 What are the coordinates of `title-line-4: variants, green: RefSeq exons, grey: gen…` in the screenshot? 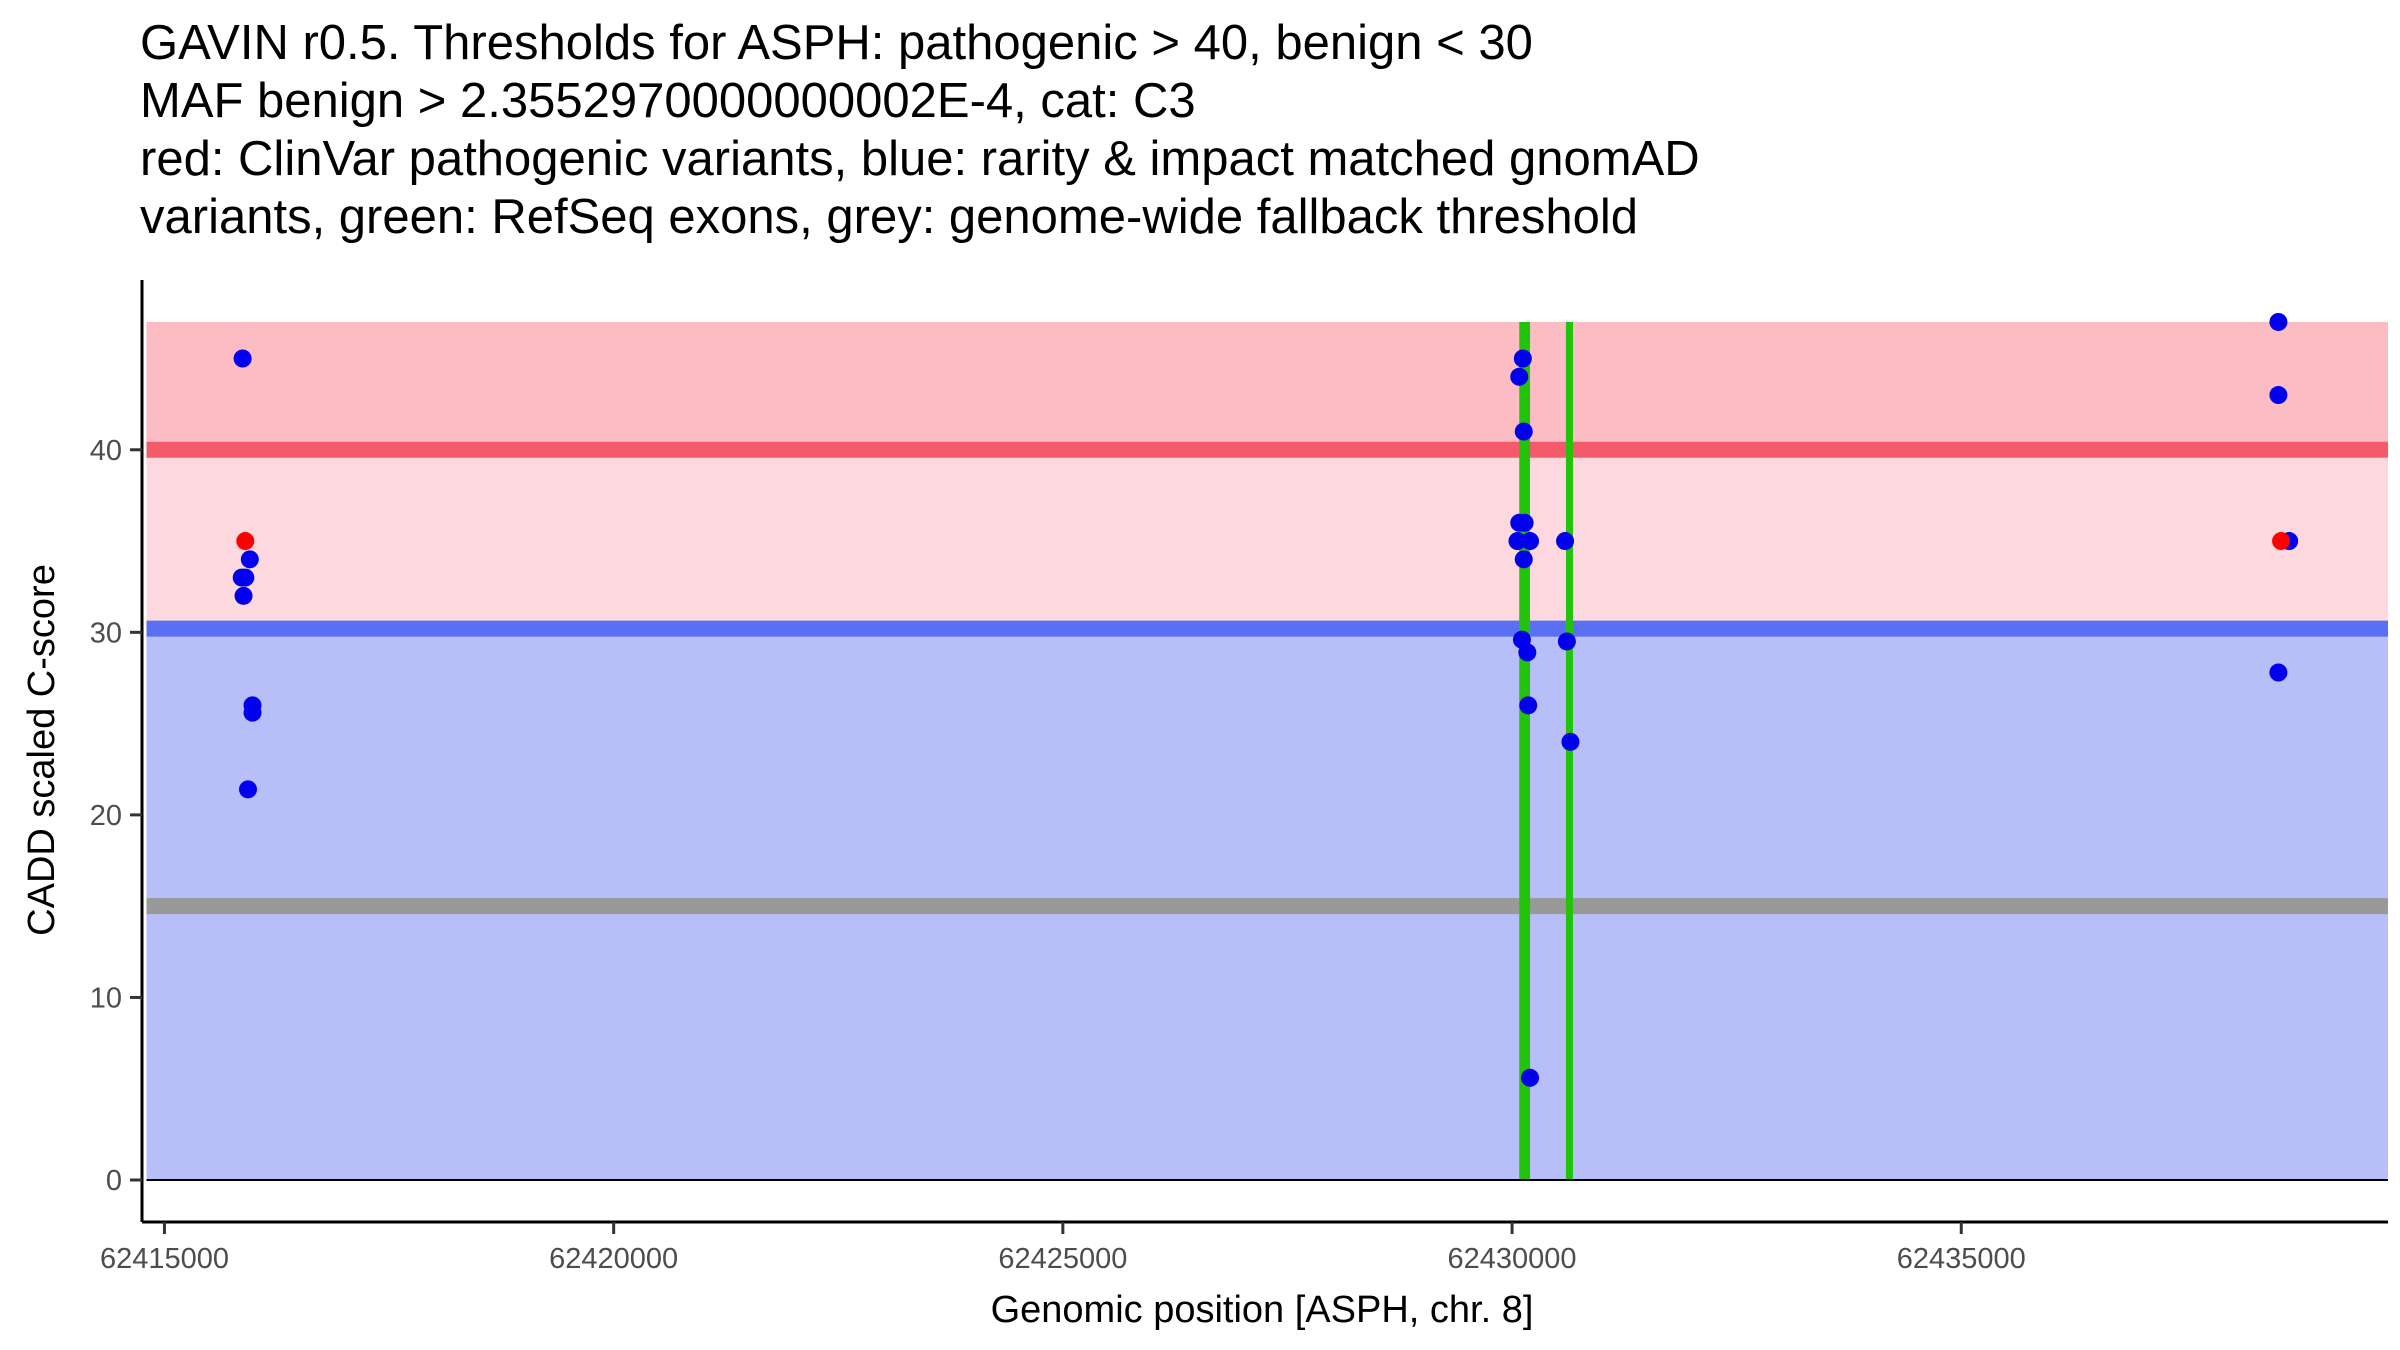 It's located at (889, 217).